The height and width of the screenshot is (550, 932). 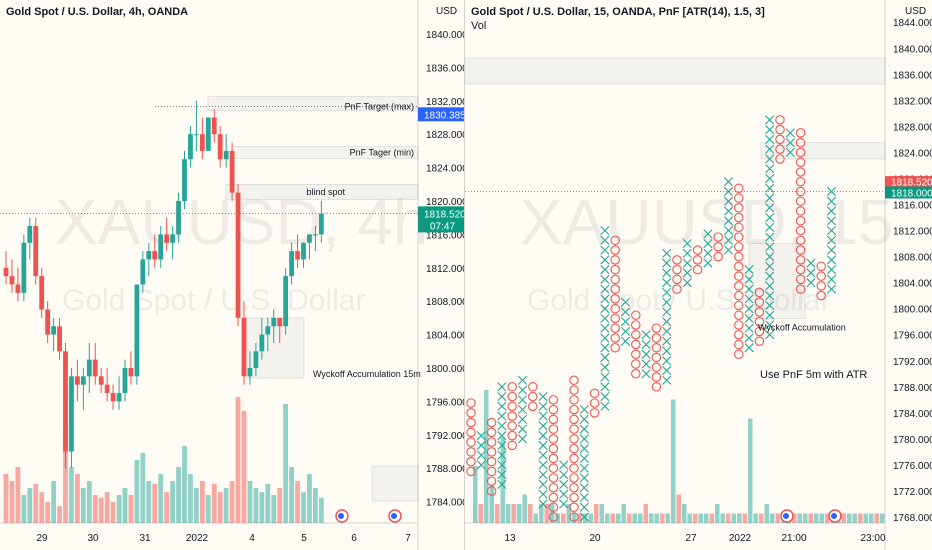 What do you see at coordinates (445, 202) in the screenshot?
I see `left-y-tick-label: 1820.000` at bounding box center [445, 202].